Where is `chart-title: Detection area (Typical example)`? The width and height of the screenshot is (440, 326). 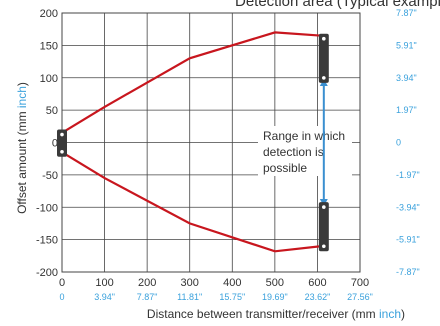
chart-title: Detection area (Typical example) is located at coordinates (337, 5).